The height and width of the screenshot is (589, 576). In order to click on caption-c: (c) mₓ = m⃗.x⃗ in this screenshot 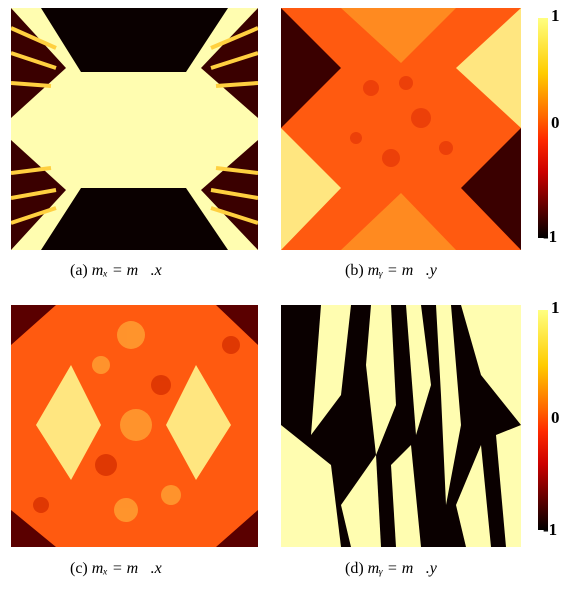, I will do `click(122, 568)`.